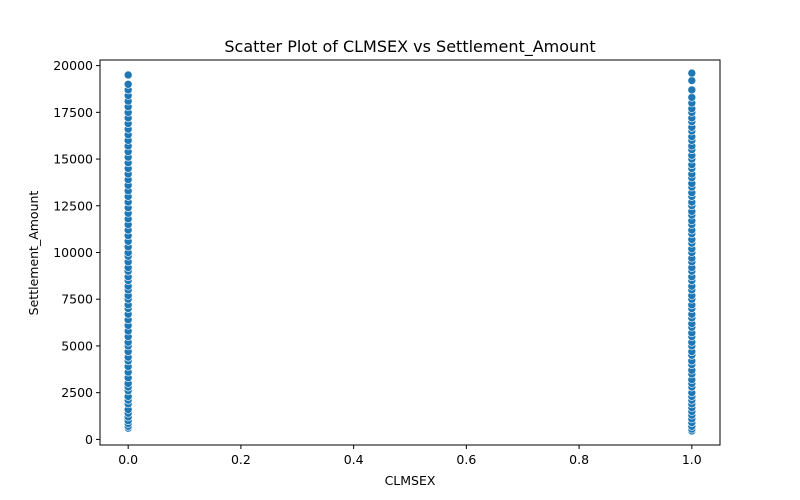 The width and height of the screenshot is (800, 500). What do you see at coordinates (89, 439) in the screenshot?
I see `y-tick-label: 0` at bounding box center [89, 439].